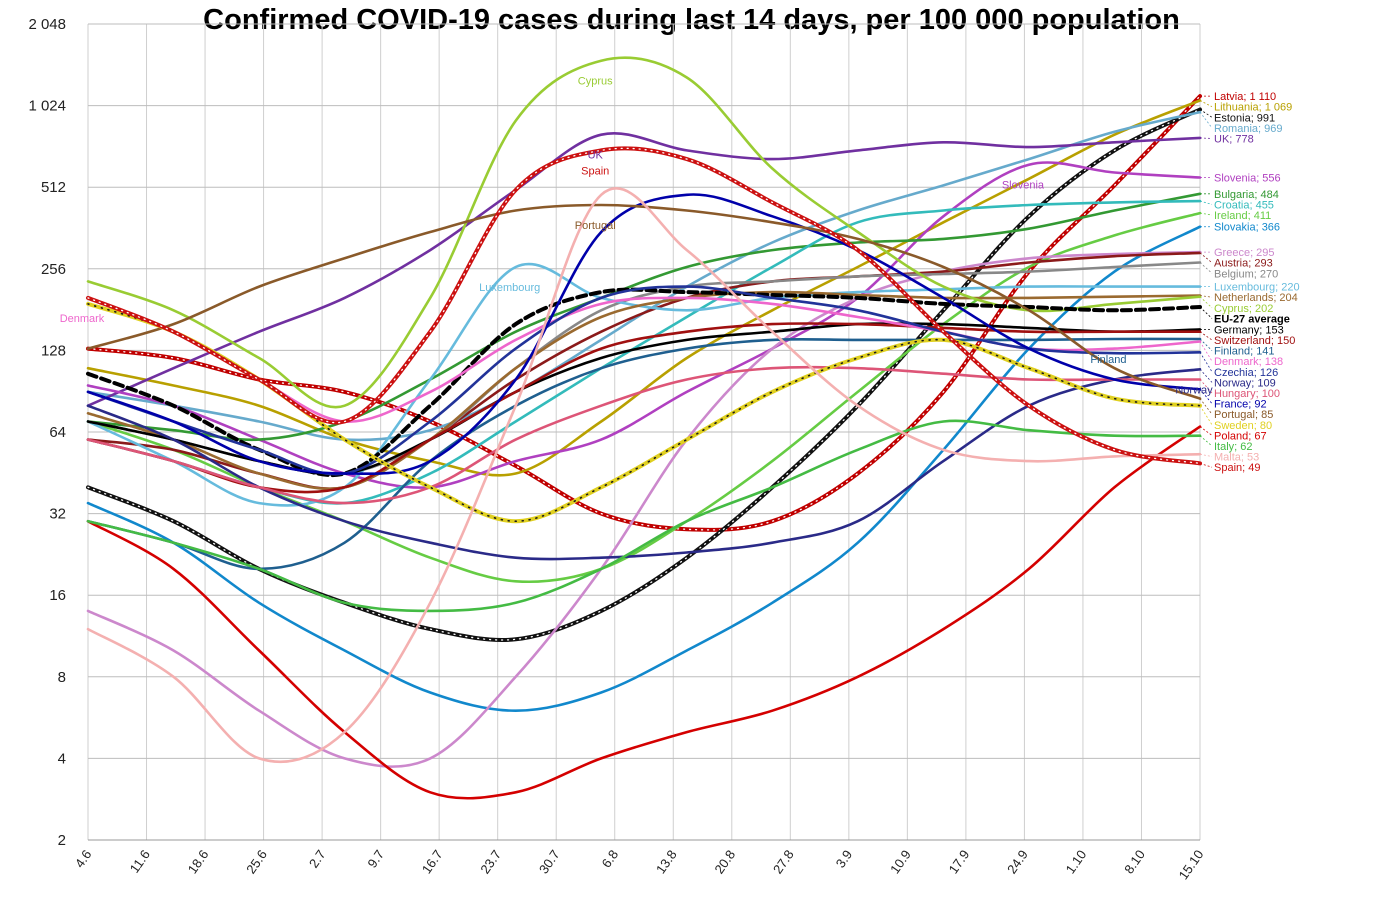 The height and width of the screenshot is (902, 1383). What do you see at coordinates (1242, 216) in the screenshot?
I see `end-label-ireland: Ireland; 411` at bounding box center [1242, 216].